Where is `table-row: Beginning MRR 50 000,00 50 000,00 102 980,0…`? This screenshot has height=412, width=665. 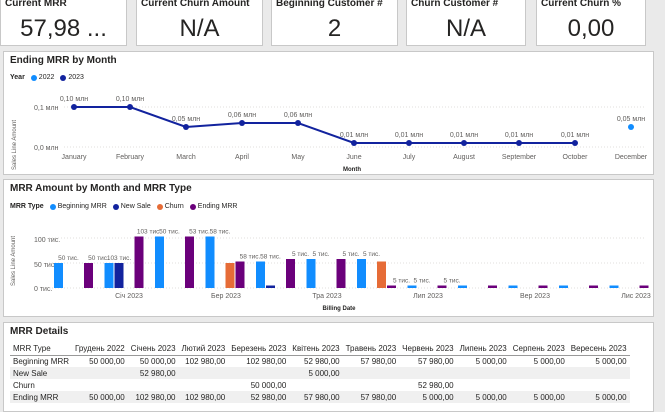 table-row: Beginning MRR 50 000,00 50 000,00 102 980,0… is located at coordinates (320, 361).